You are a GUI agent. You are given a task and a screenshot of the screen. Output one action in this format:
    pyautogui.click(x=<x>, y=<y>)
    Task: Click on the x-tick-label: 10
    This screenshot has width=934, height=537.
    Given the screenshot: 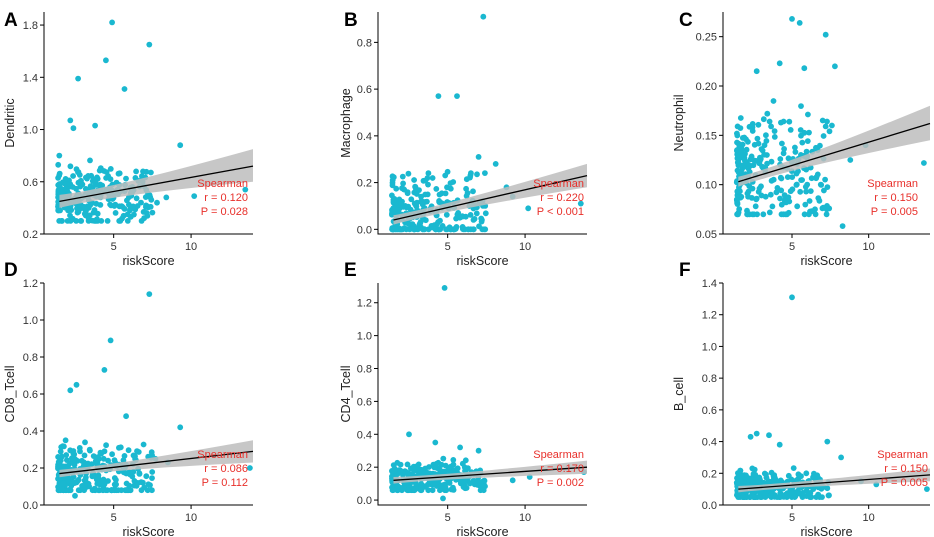 What is the action you would take?
    pyautogui.click(x=869, y=518)
    